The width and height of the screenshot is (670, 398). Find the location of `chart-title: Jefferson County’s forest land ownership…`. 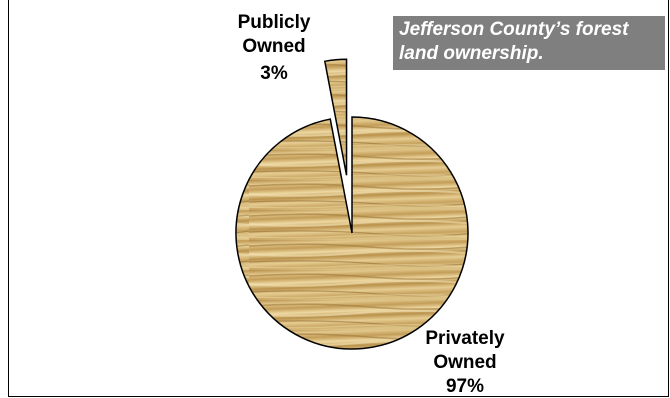

chart-title: Jefferson County’s forest land ownership… is located at coordinates (529, 43).